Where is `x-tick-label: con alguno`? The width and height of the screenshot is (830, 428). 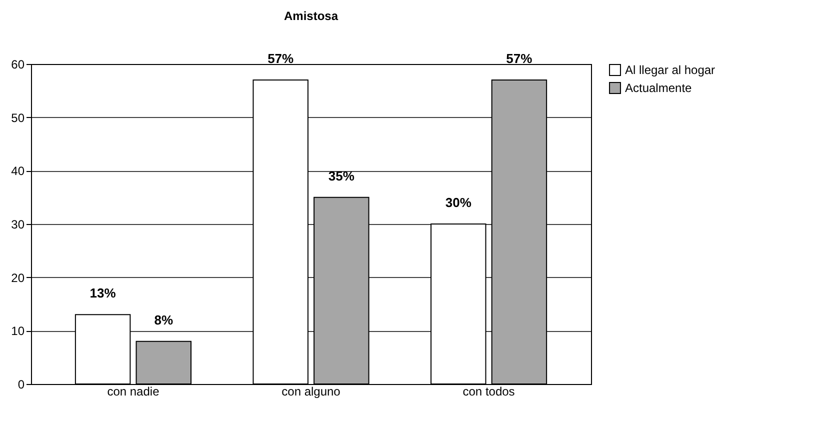 x-tick-label: con alguno is located at coordinates (311, 391).